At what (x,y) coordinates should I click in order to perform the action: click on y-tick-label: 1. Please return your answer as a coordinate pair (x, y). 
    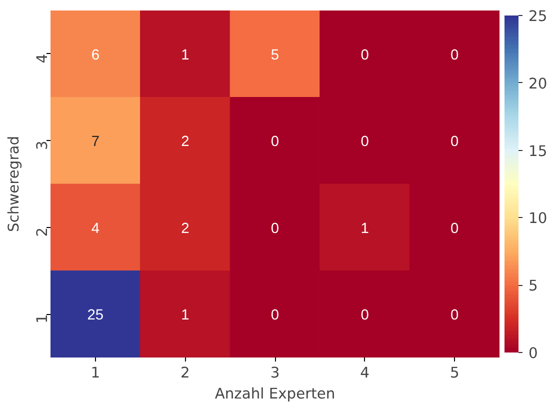
    Looking at the image, I should click on (42, 319).